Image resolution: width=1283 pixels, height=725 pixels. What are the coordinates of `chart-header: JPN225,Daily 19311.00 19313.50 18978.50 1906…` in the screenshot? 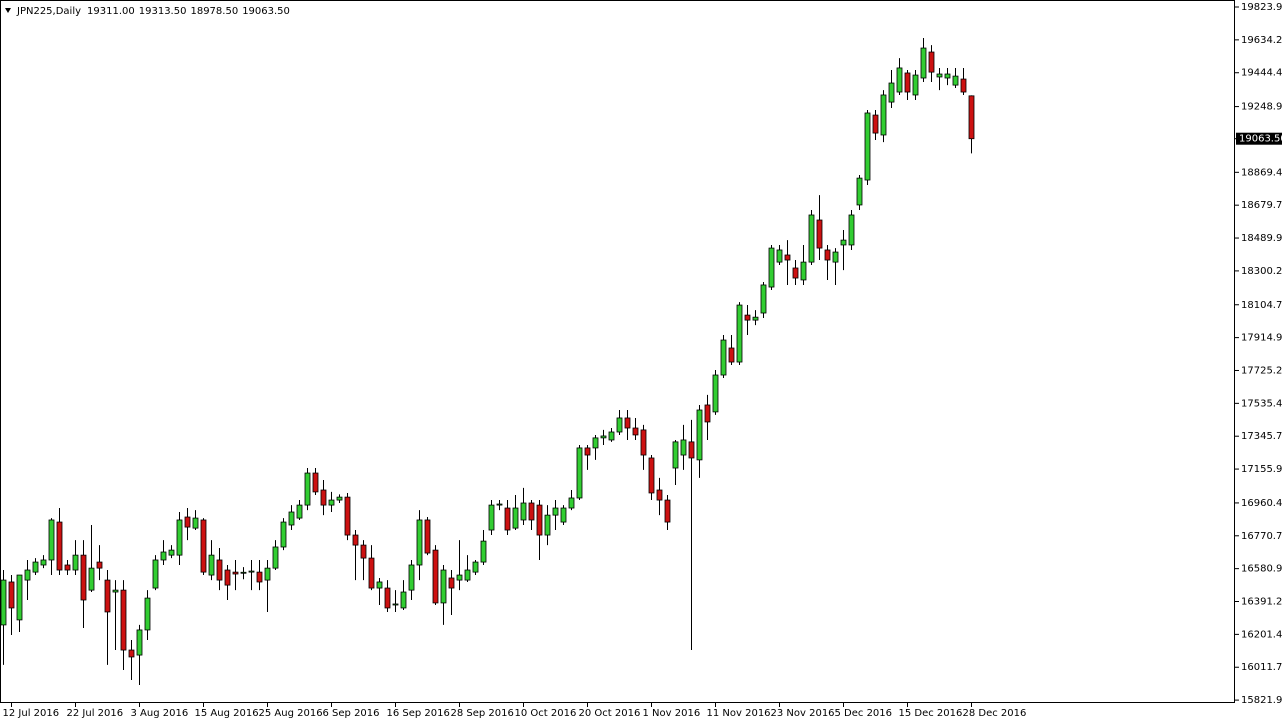 It's located at (153, 11).